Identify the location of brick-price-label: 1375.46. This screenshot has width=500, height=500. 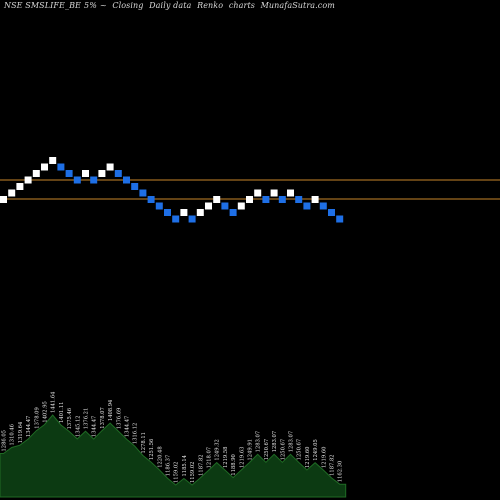
(70, 418).